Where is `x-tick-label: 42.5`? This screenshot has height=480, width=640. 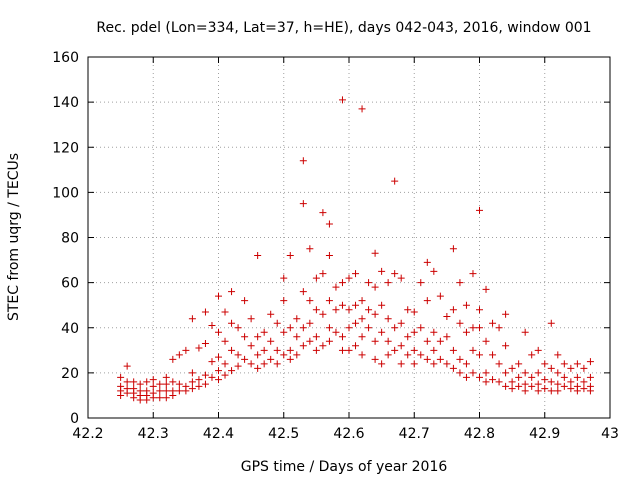 x-tick-label: 42.5 is located at coordinates (283, 434).